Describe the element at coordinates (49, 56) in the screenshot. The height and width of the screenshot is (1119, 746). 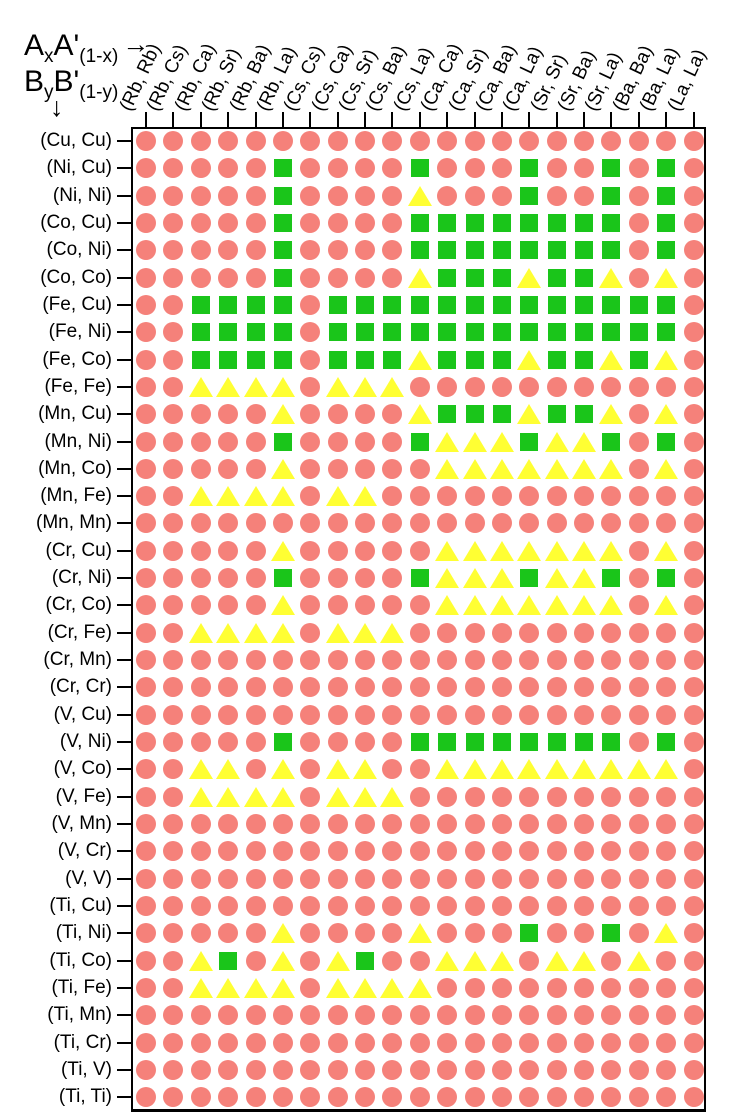
I see `x-formula-sub1: x` at that location.